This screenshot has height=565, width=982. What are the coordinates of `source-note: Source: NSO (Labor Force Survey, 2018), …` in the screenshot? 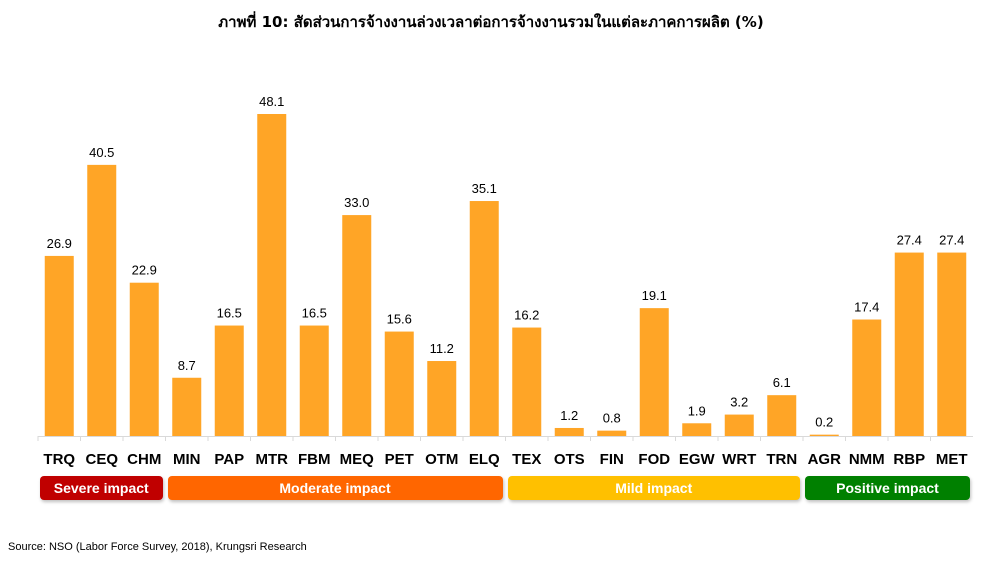 It's located at (157, 547).